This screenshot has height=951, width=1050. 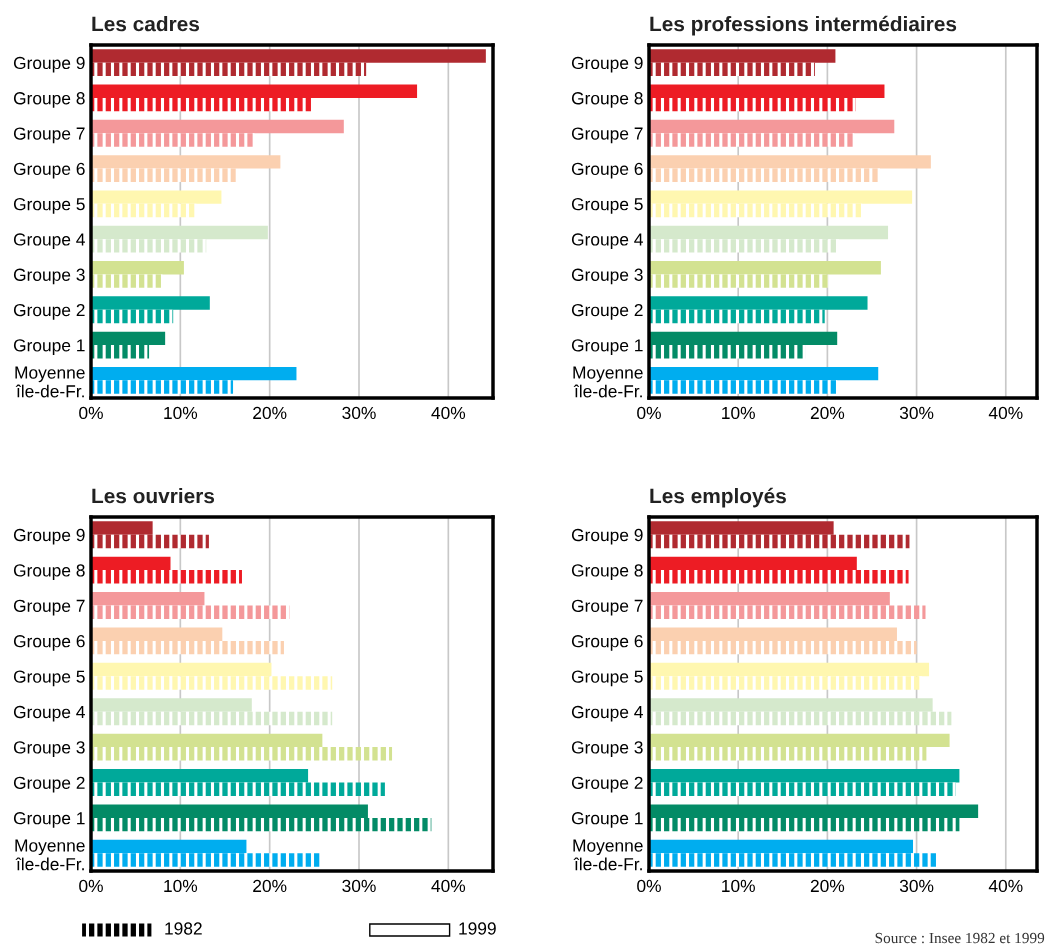 I want to click on text: 1982, so click(x=183, y=928).